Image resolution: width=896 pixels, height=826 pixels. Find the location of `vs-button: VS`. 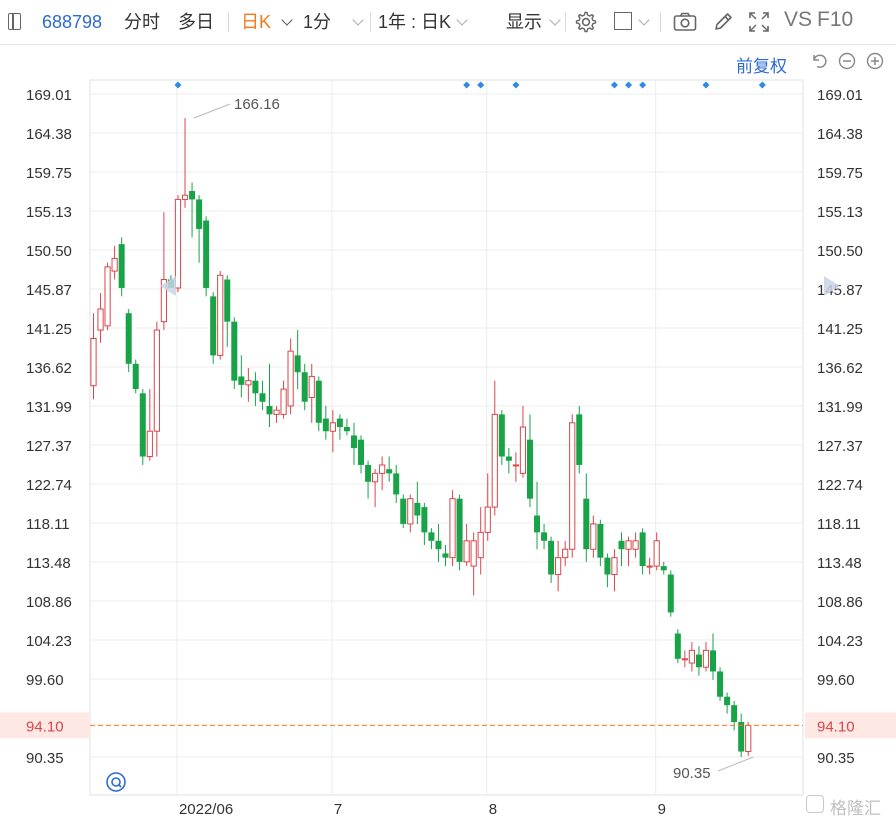

vs-button: VS is located at coordinates (798, 19).